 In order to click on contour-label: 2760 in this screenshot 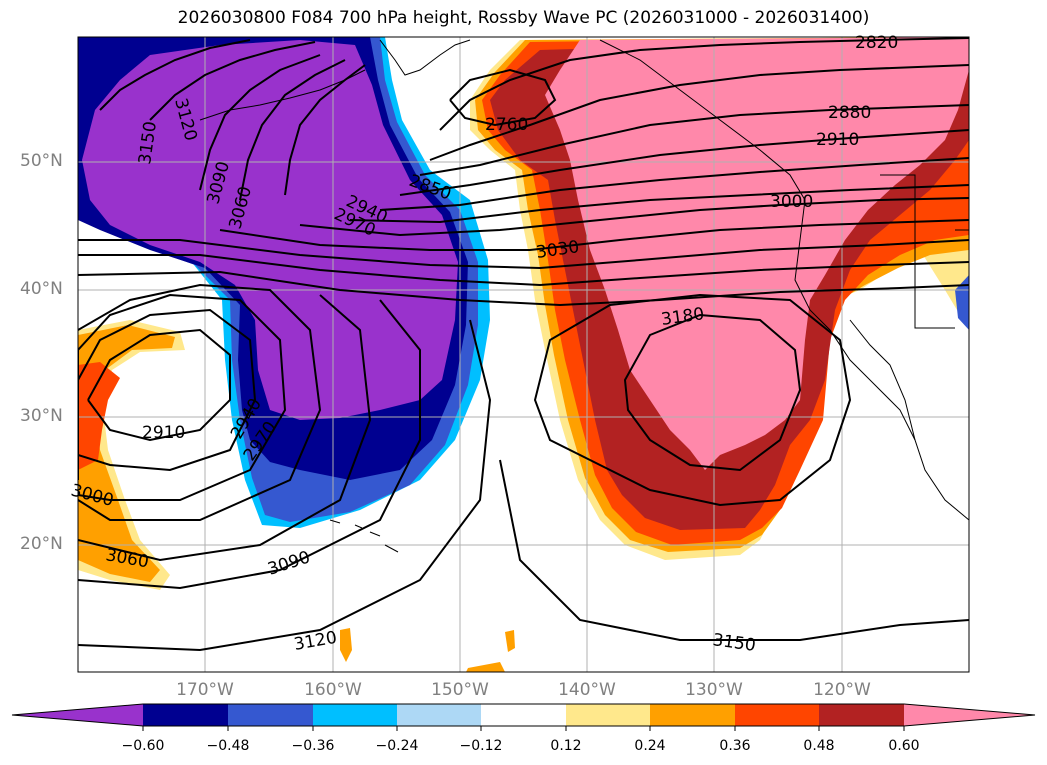, I will do `click(506, 125)`.